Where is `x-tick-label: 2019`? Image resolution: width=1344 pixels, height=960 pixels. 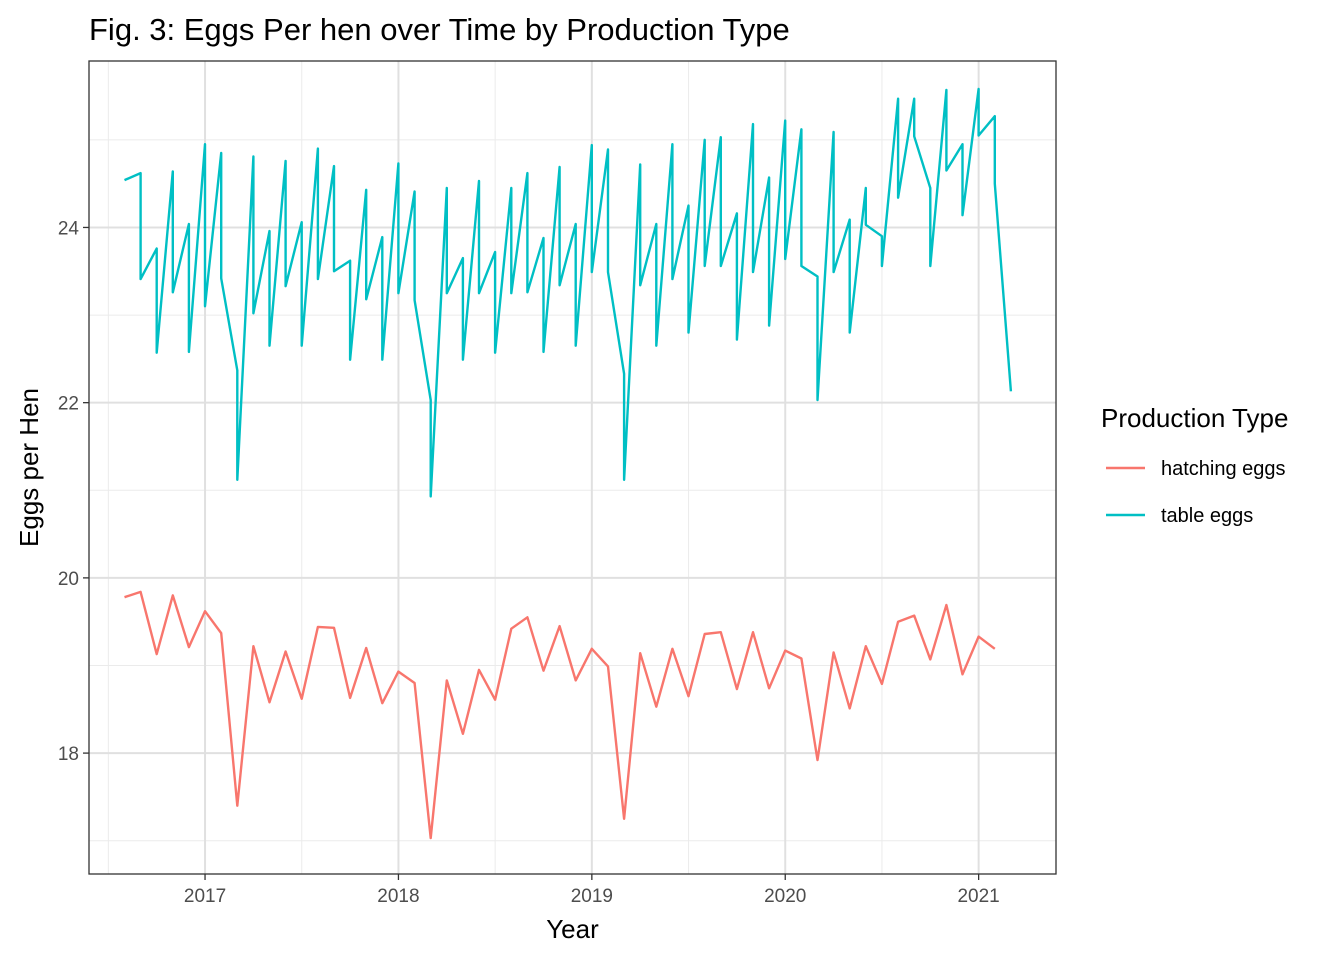 x-tick-label: 2019 is located at coordinates (592, 896).